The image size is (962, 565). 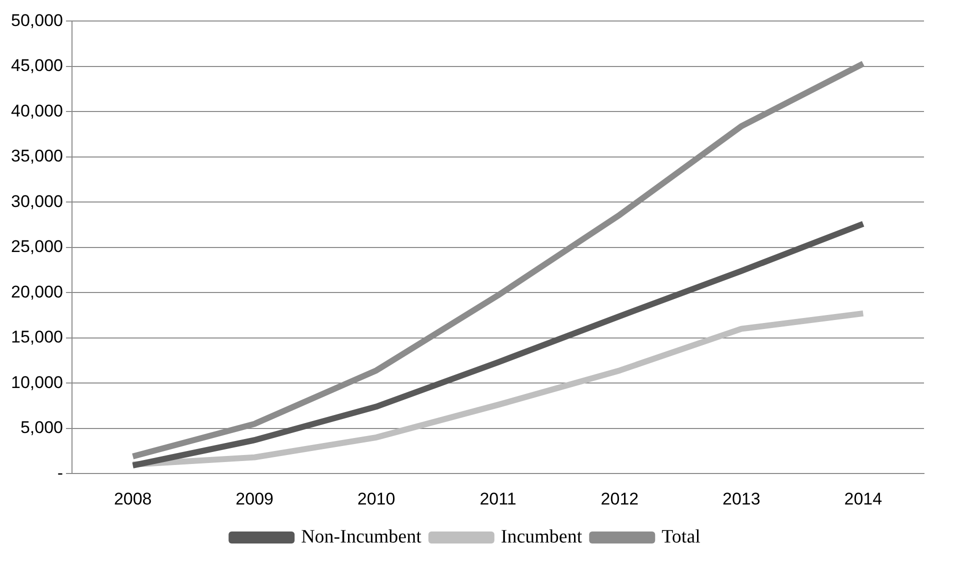 I want to click on legend-label: Incumbent, so click(x=541, y=537).